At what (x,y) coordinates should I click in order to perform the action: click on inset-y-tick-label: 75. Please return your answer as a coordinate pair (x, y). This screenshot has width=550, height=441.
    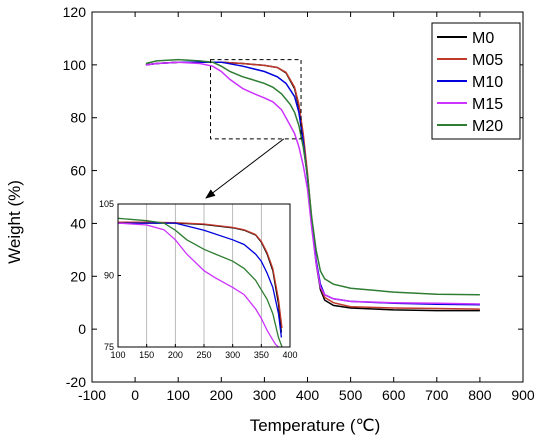
    Looking at the image, I should click on (109, 347).